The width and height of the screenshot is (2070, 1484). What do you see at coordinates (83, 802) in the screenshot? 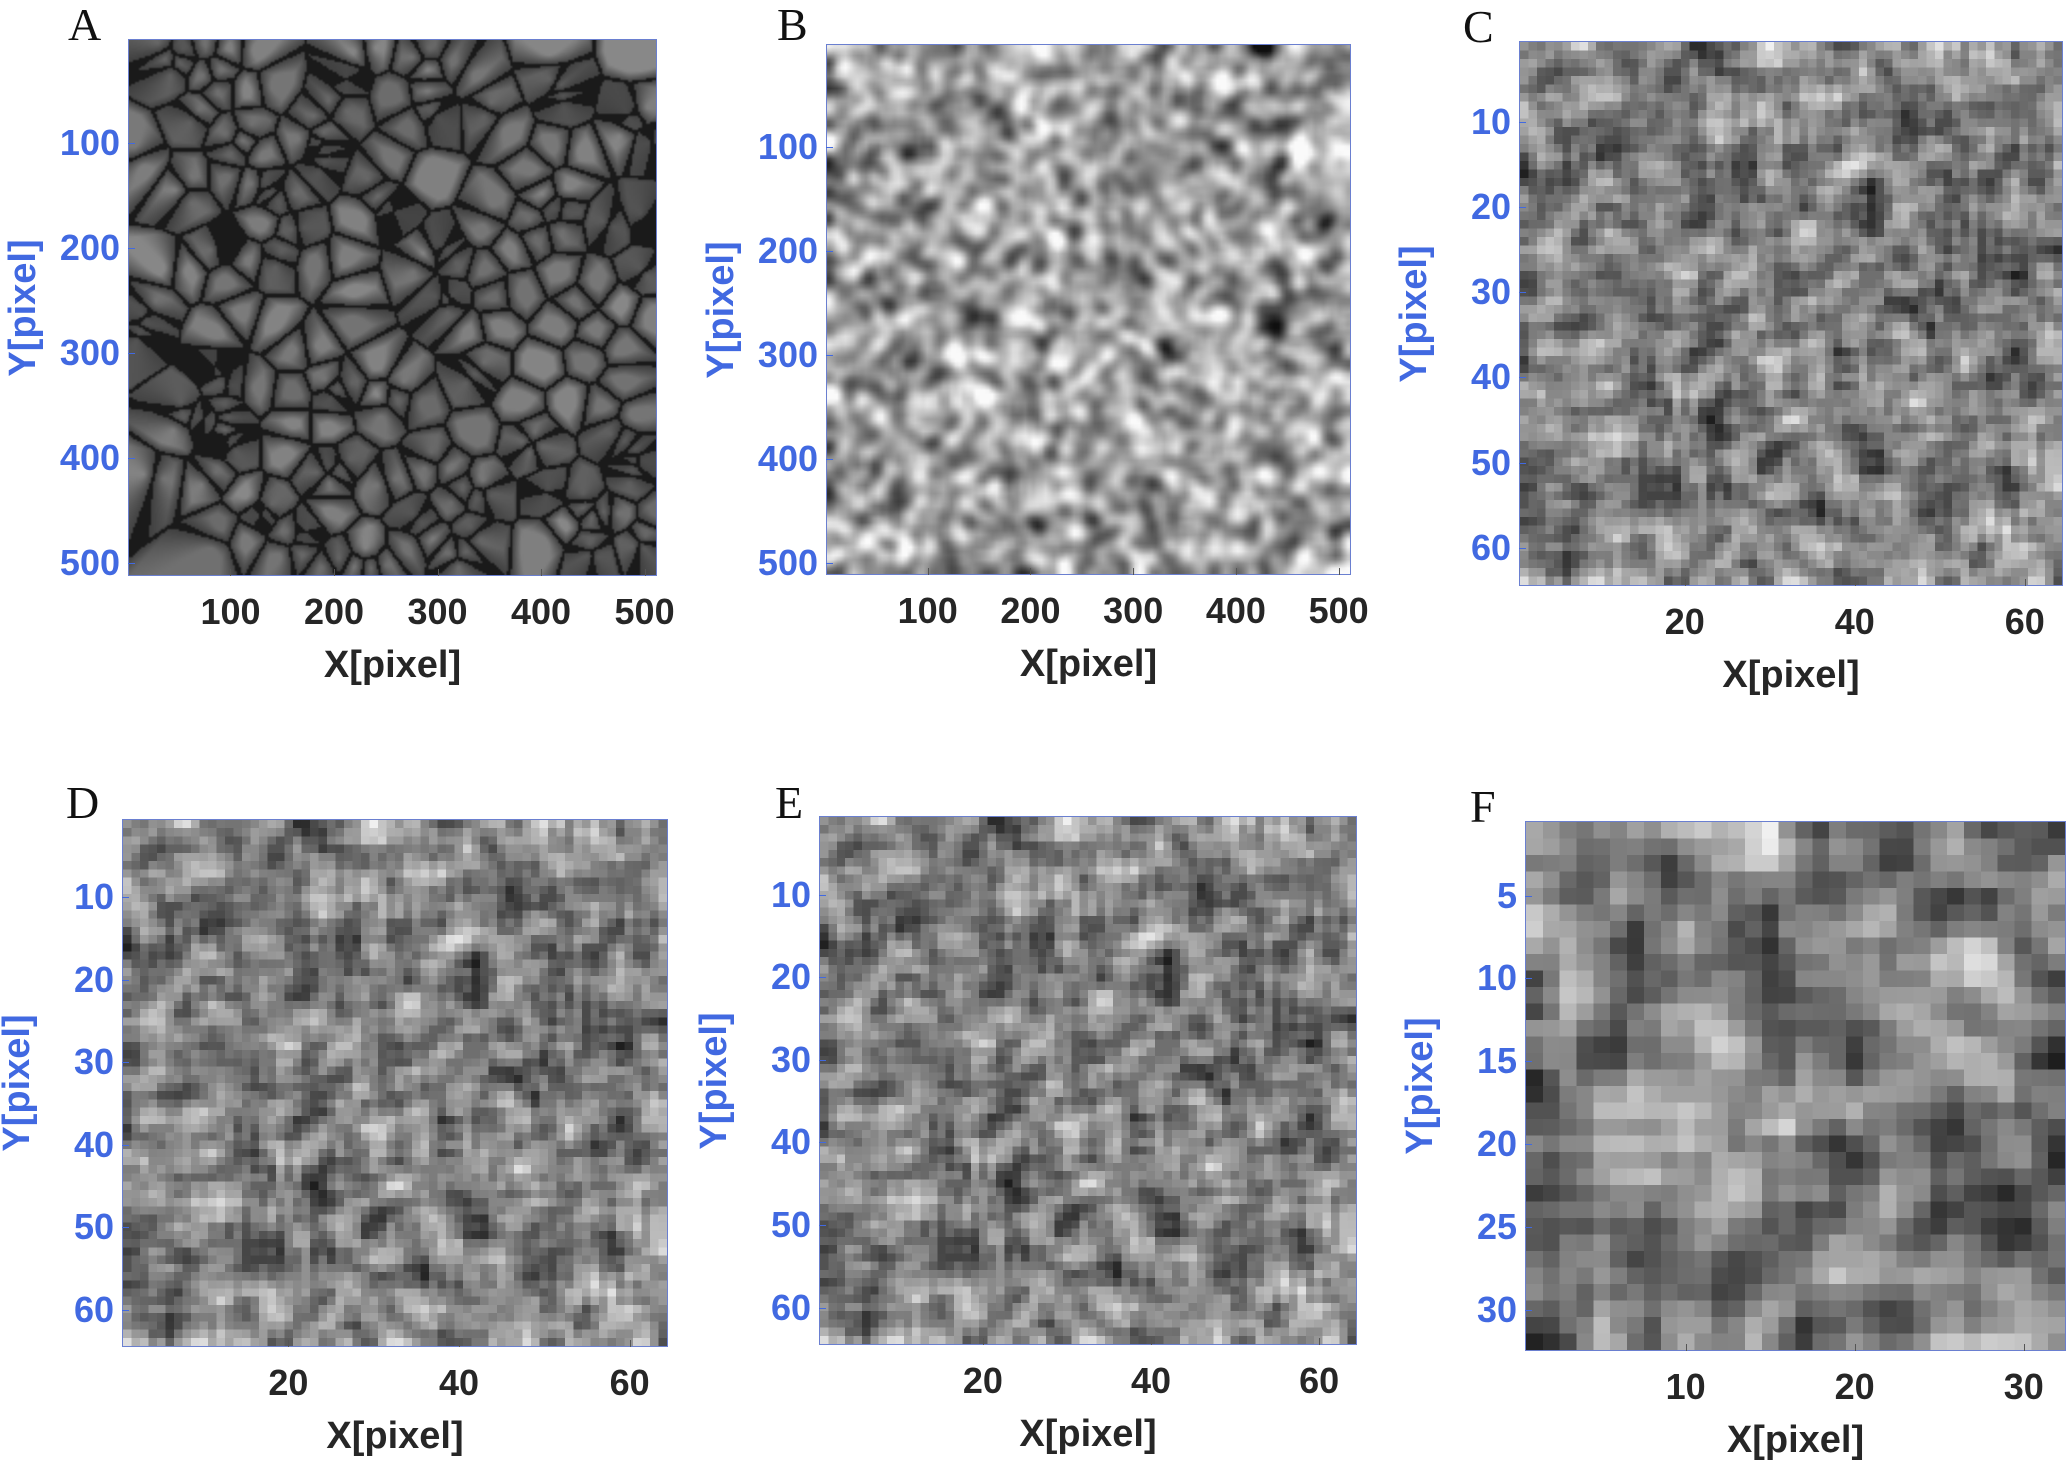
I see `panel-letter: D` at bounding box center [83, 802].